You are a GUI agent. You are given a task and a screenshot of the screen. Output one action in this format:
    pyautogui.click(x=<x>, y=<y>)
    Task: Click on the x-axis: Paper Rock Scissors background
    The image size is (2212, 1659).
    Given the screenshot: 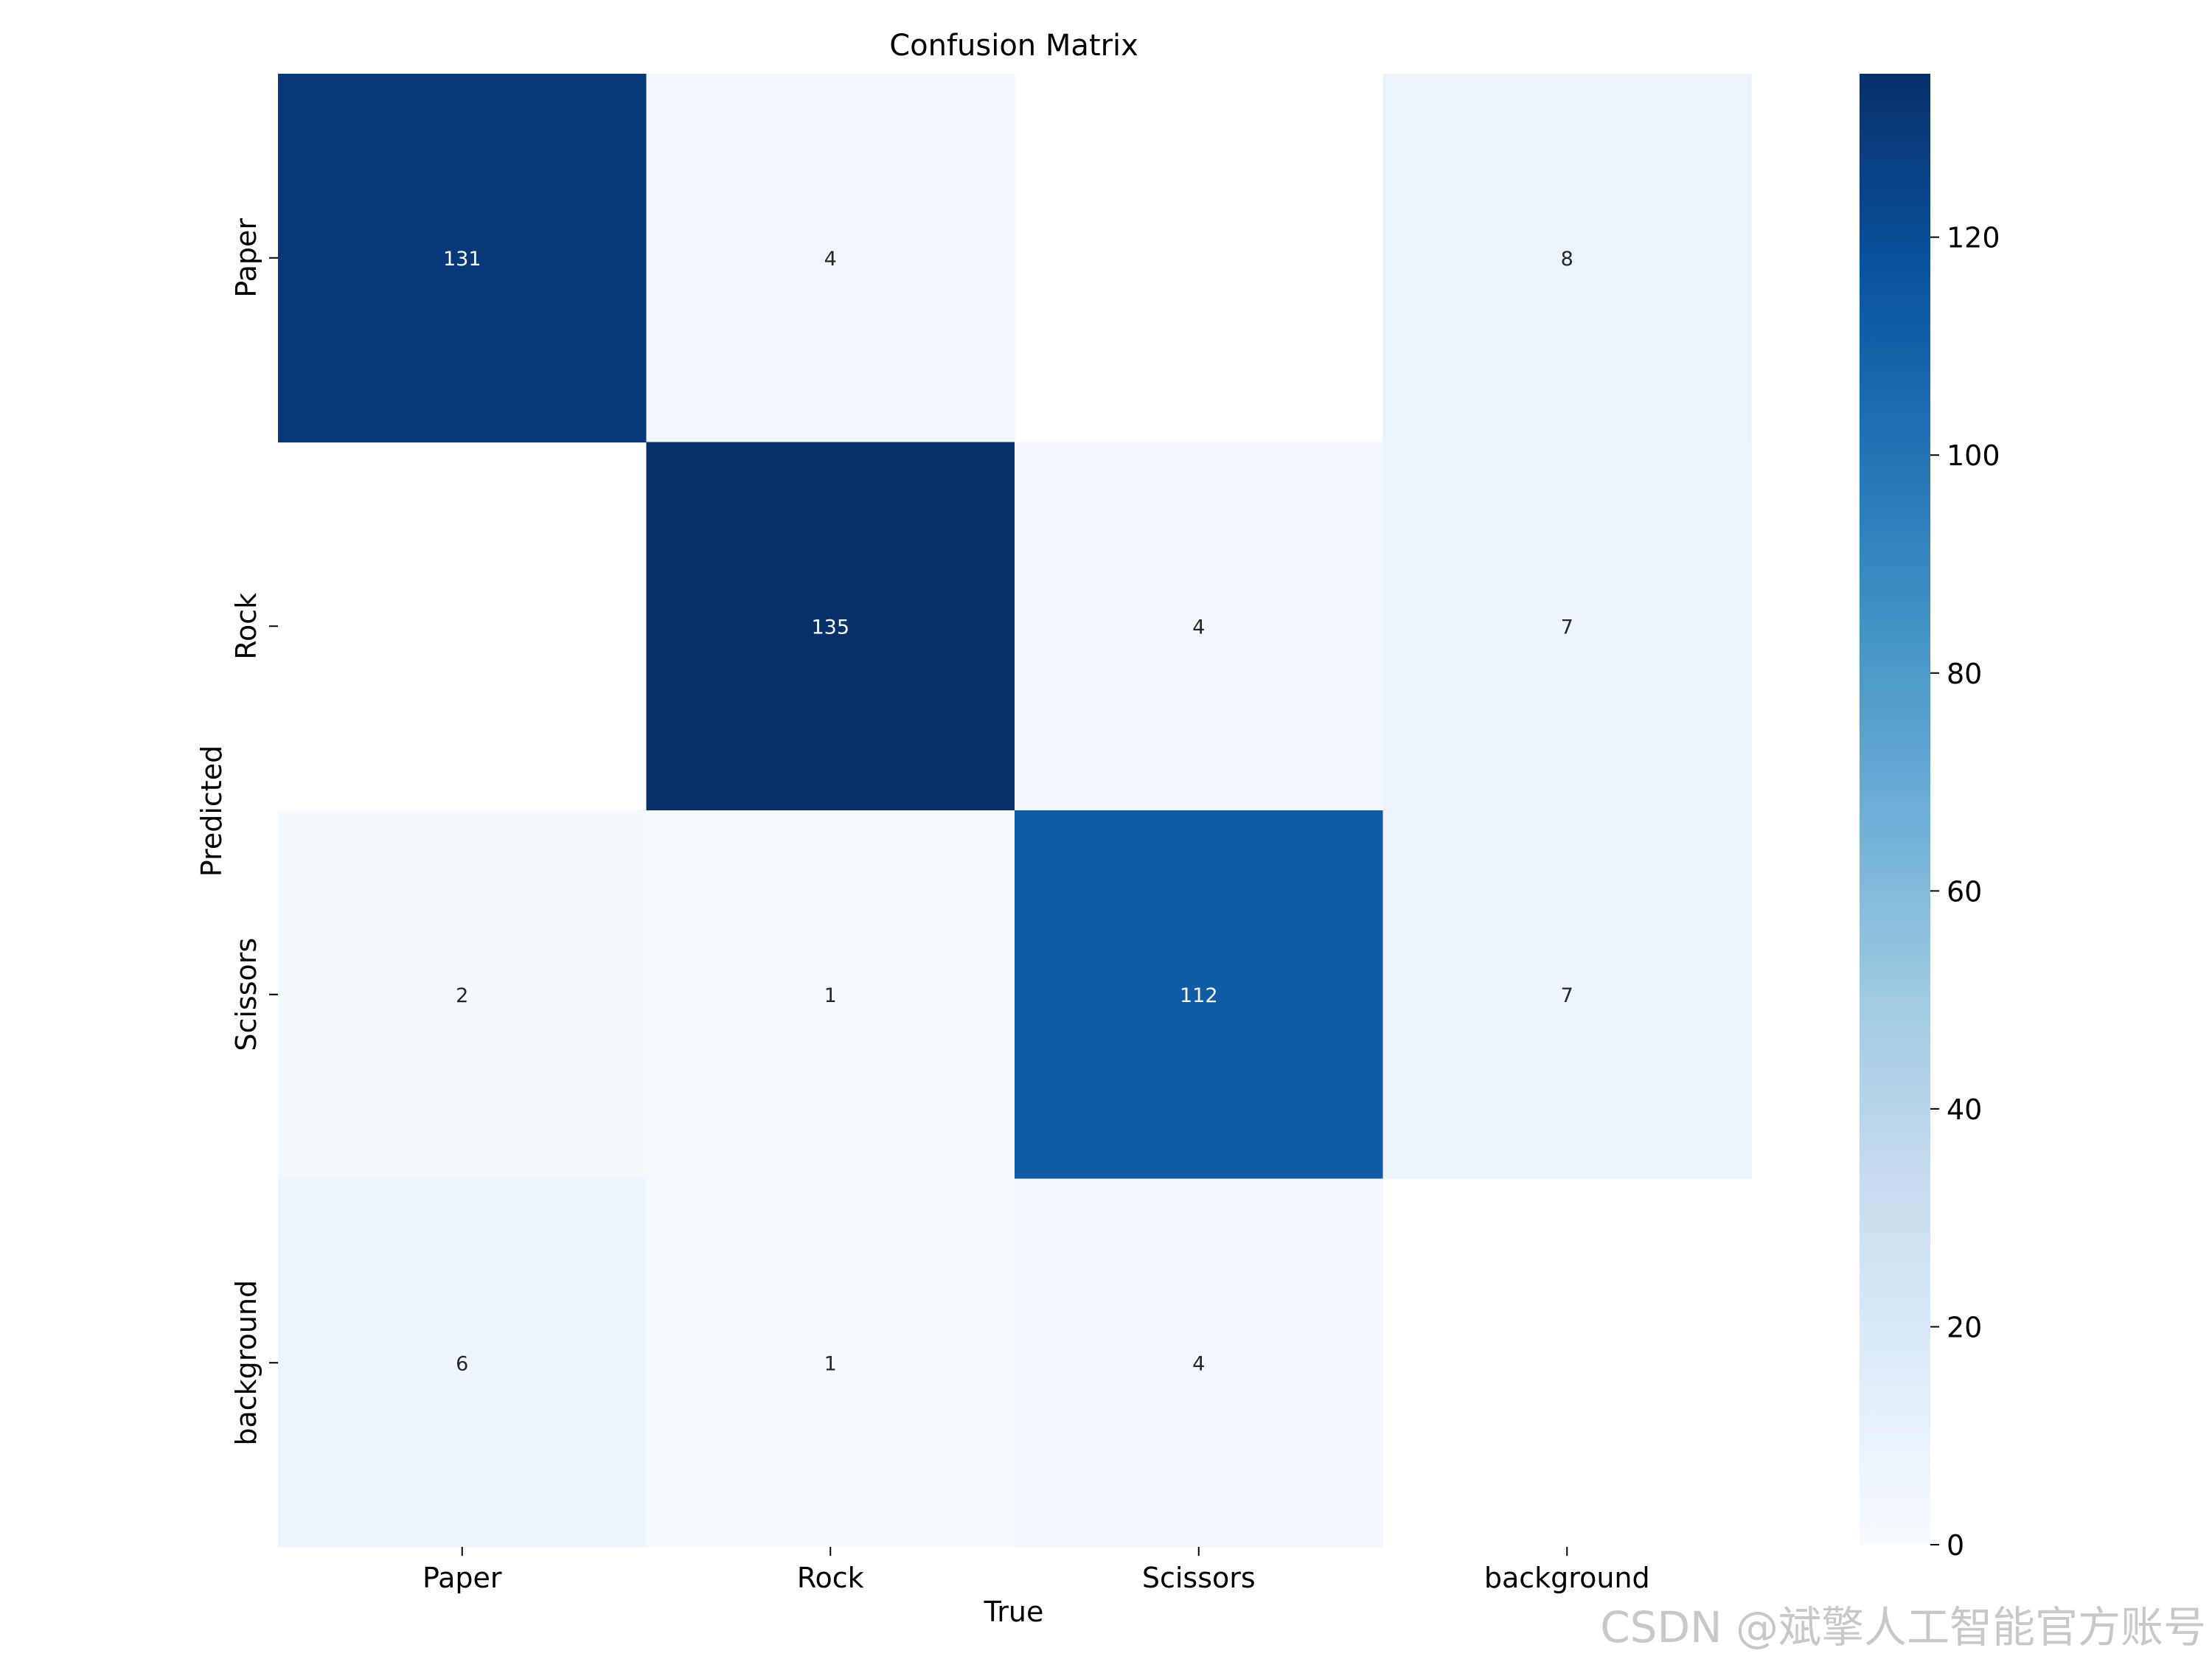 What is the action you would take?
    pyautogui.click(x=1036, y=1570)
    